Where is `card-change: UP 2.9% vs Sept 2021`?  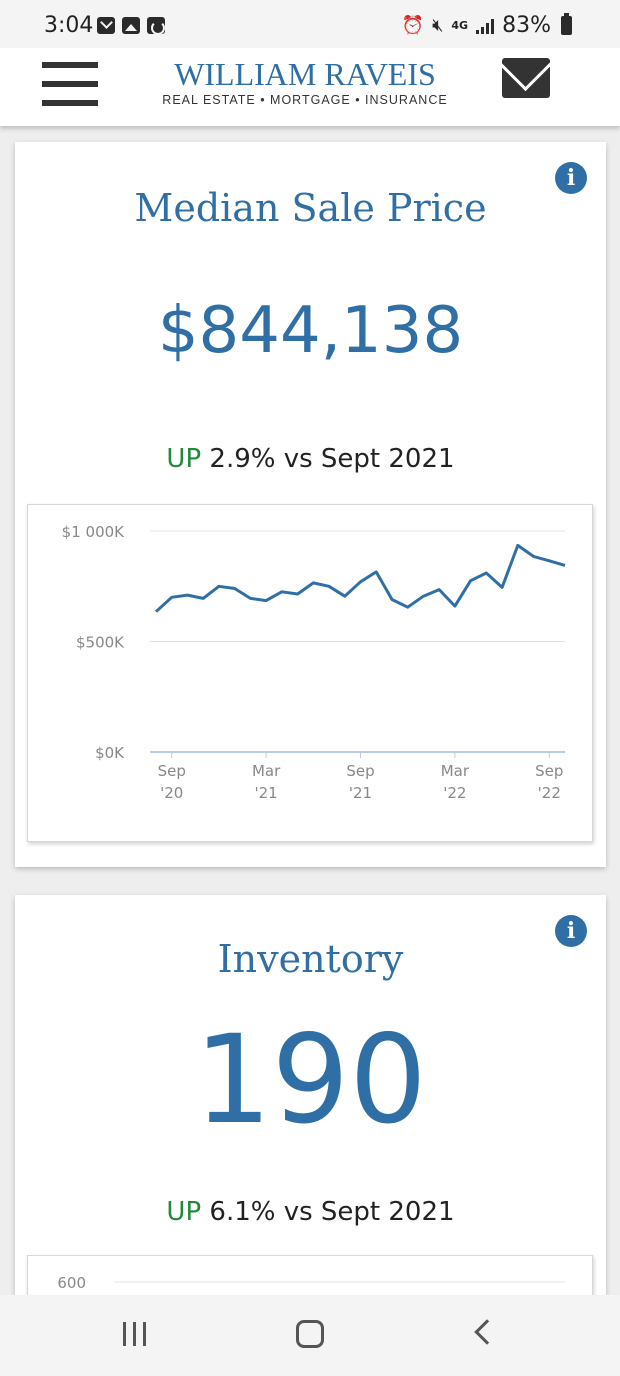
card-change: UP 2.9% vs Sept 2021 is located at coordinates (310, 459).